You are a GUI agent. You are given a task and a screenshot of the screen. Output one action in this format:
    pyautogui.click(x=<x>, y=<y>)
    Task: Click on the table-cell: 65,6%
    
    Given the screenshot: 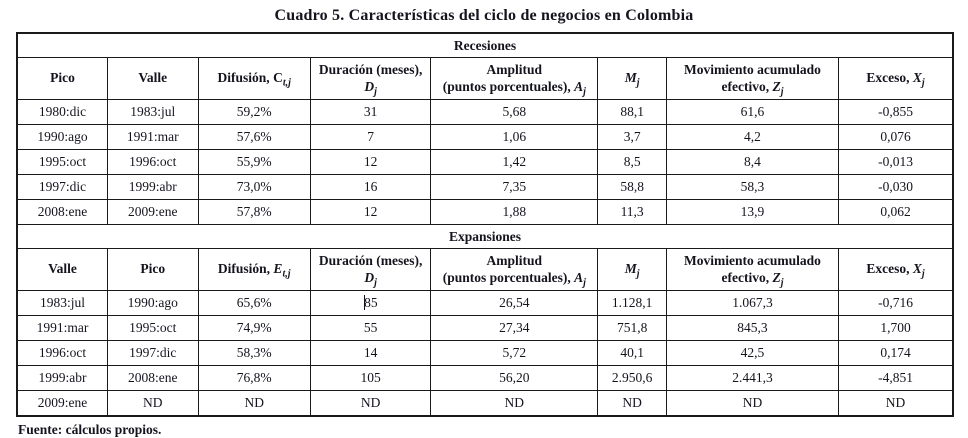 What is the action you would take?
    pyautogui.click(x=254, y=303)
    